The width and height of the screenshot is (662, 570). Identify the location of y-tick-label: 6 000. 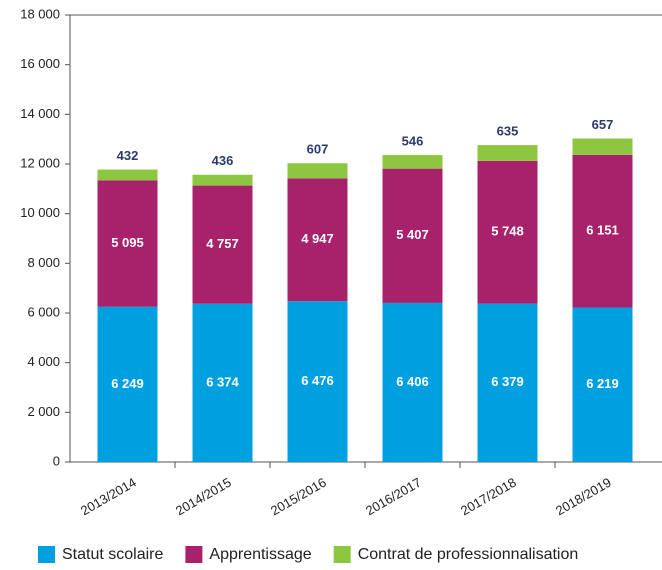
(43, 311).